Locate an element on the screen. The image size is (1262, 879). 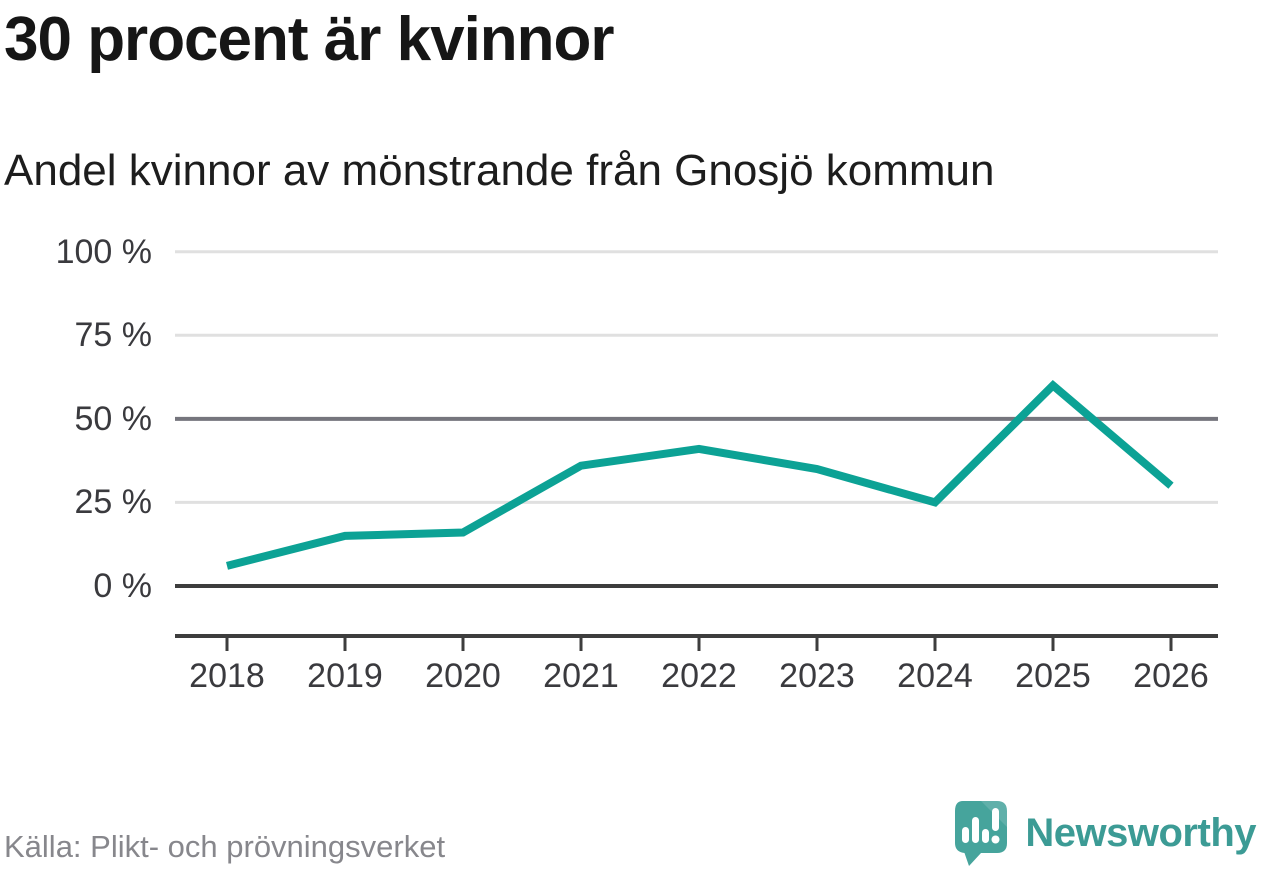
x-axis-tick-label: 2022 is located at coordinates (699, 676).